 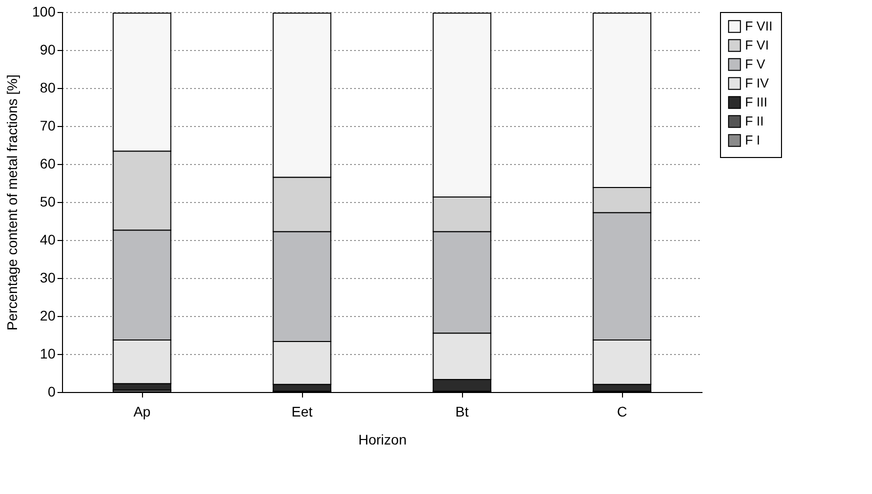 I want to click on x-tick-label: Ap, so click(x=142, y=412).